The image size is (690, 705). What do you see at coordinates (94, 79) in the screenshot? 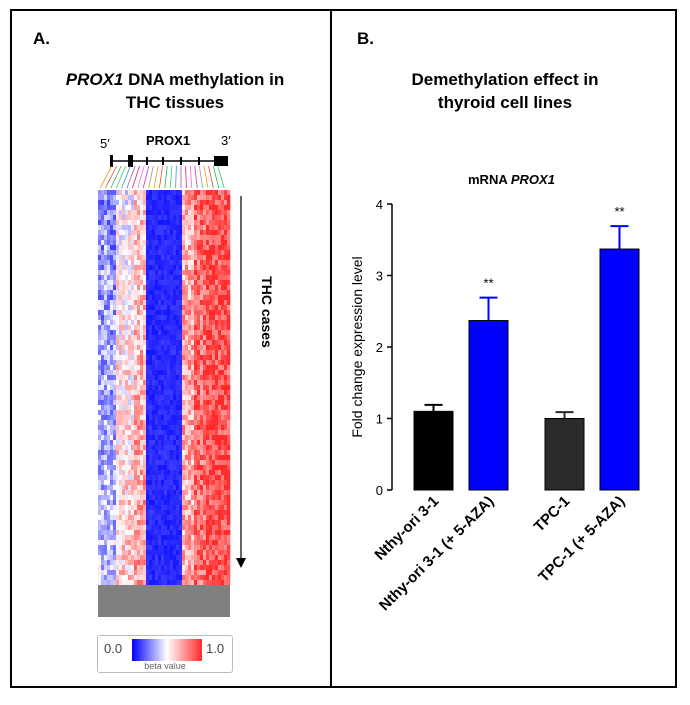
I see `panel-a-title-gene: PROX1` at bounding box center [94, 79].